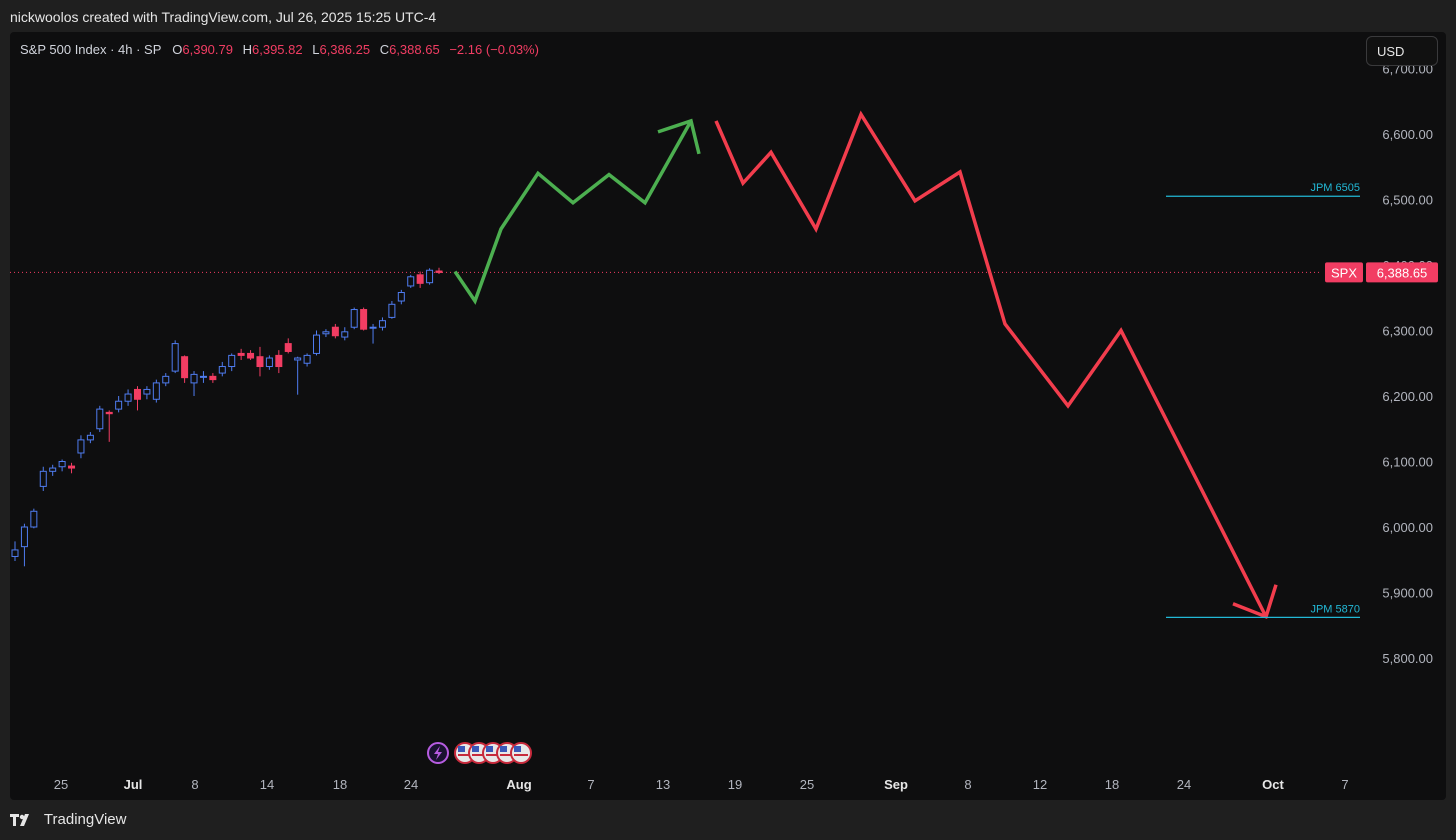 Image resolution: width=1456 pixels, height=840 pixels. Describe the element at coordinates (85, 819) in the screenshot. I see `footer-brand-label: TradingView` at that location.